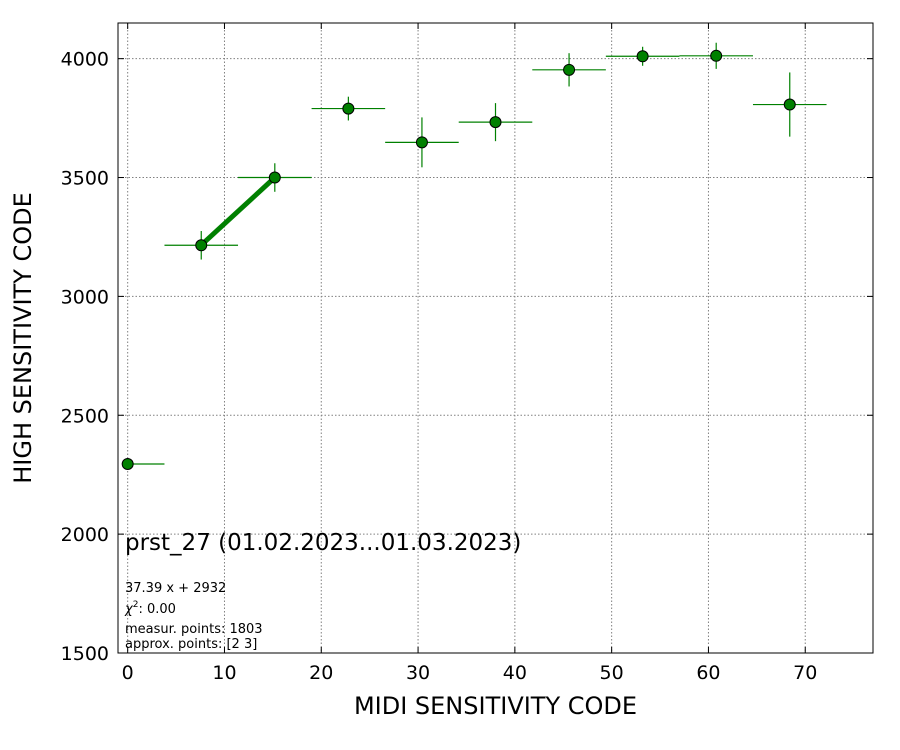 This screenshot has height=750, width=900. I want to click on fit-line-group, so click(238, 211).